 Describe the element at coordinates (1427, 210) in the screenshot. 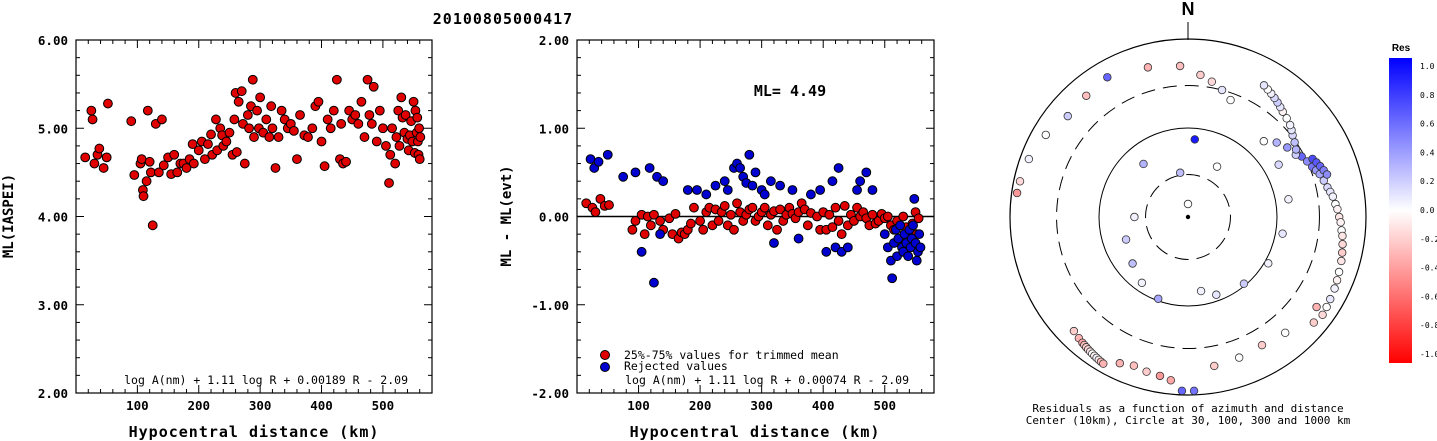

I see `colorbar-tick-label: 0.0` at that location.